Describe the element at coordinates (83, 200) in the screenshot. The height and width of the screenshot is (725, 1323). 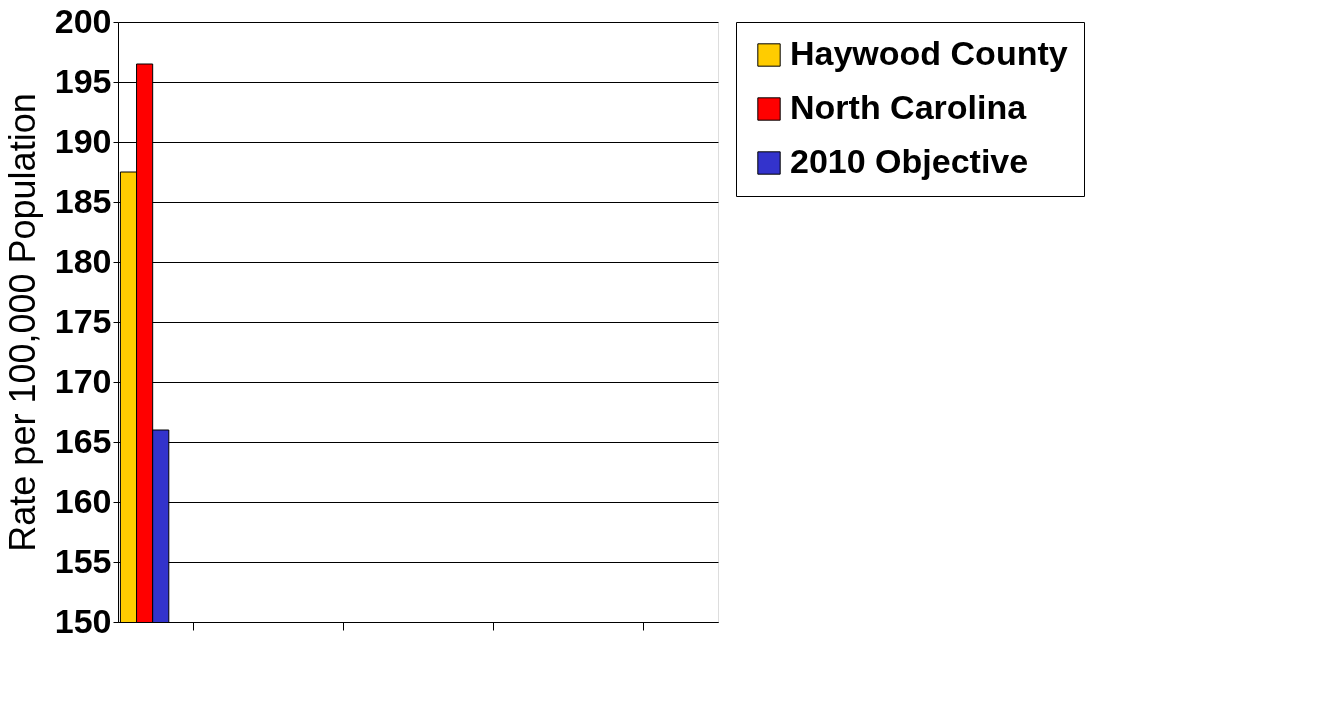
I see `y-tick-label: 185` at that location.